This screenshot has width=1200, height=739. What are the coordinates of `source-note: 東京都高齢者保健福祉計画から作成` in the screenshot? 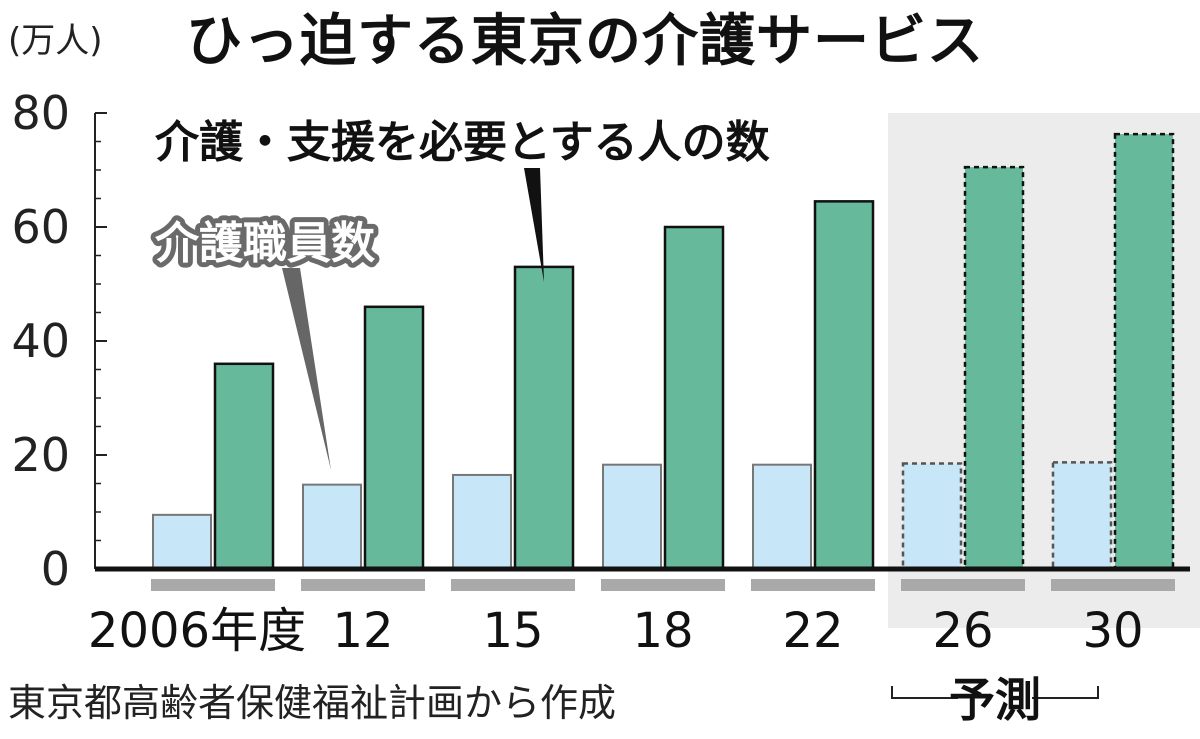 It's located at (312, 703).